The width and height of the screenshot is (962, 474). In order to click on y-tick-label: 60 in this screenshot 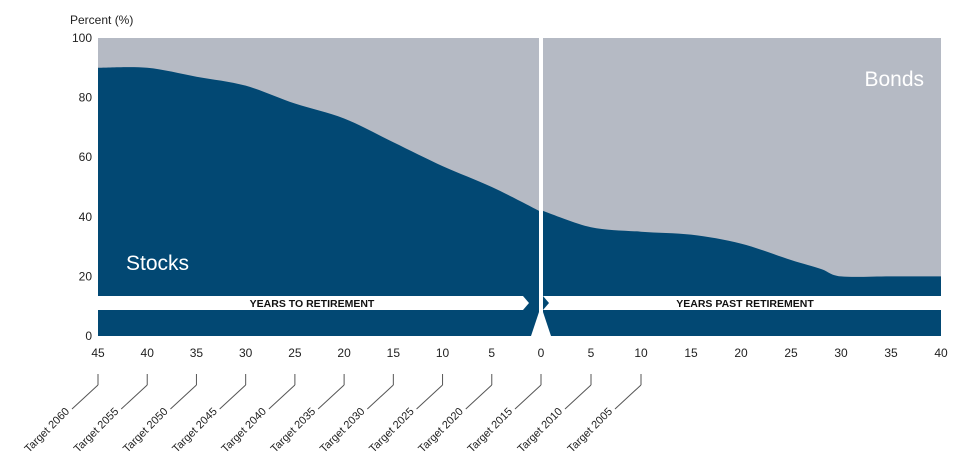, I will do `click(86, 157)`.